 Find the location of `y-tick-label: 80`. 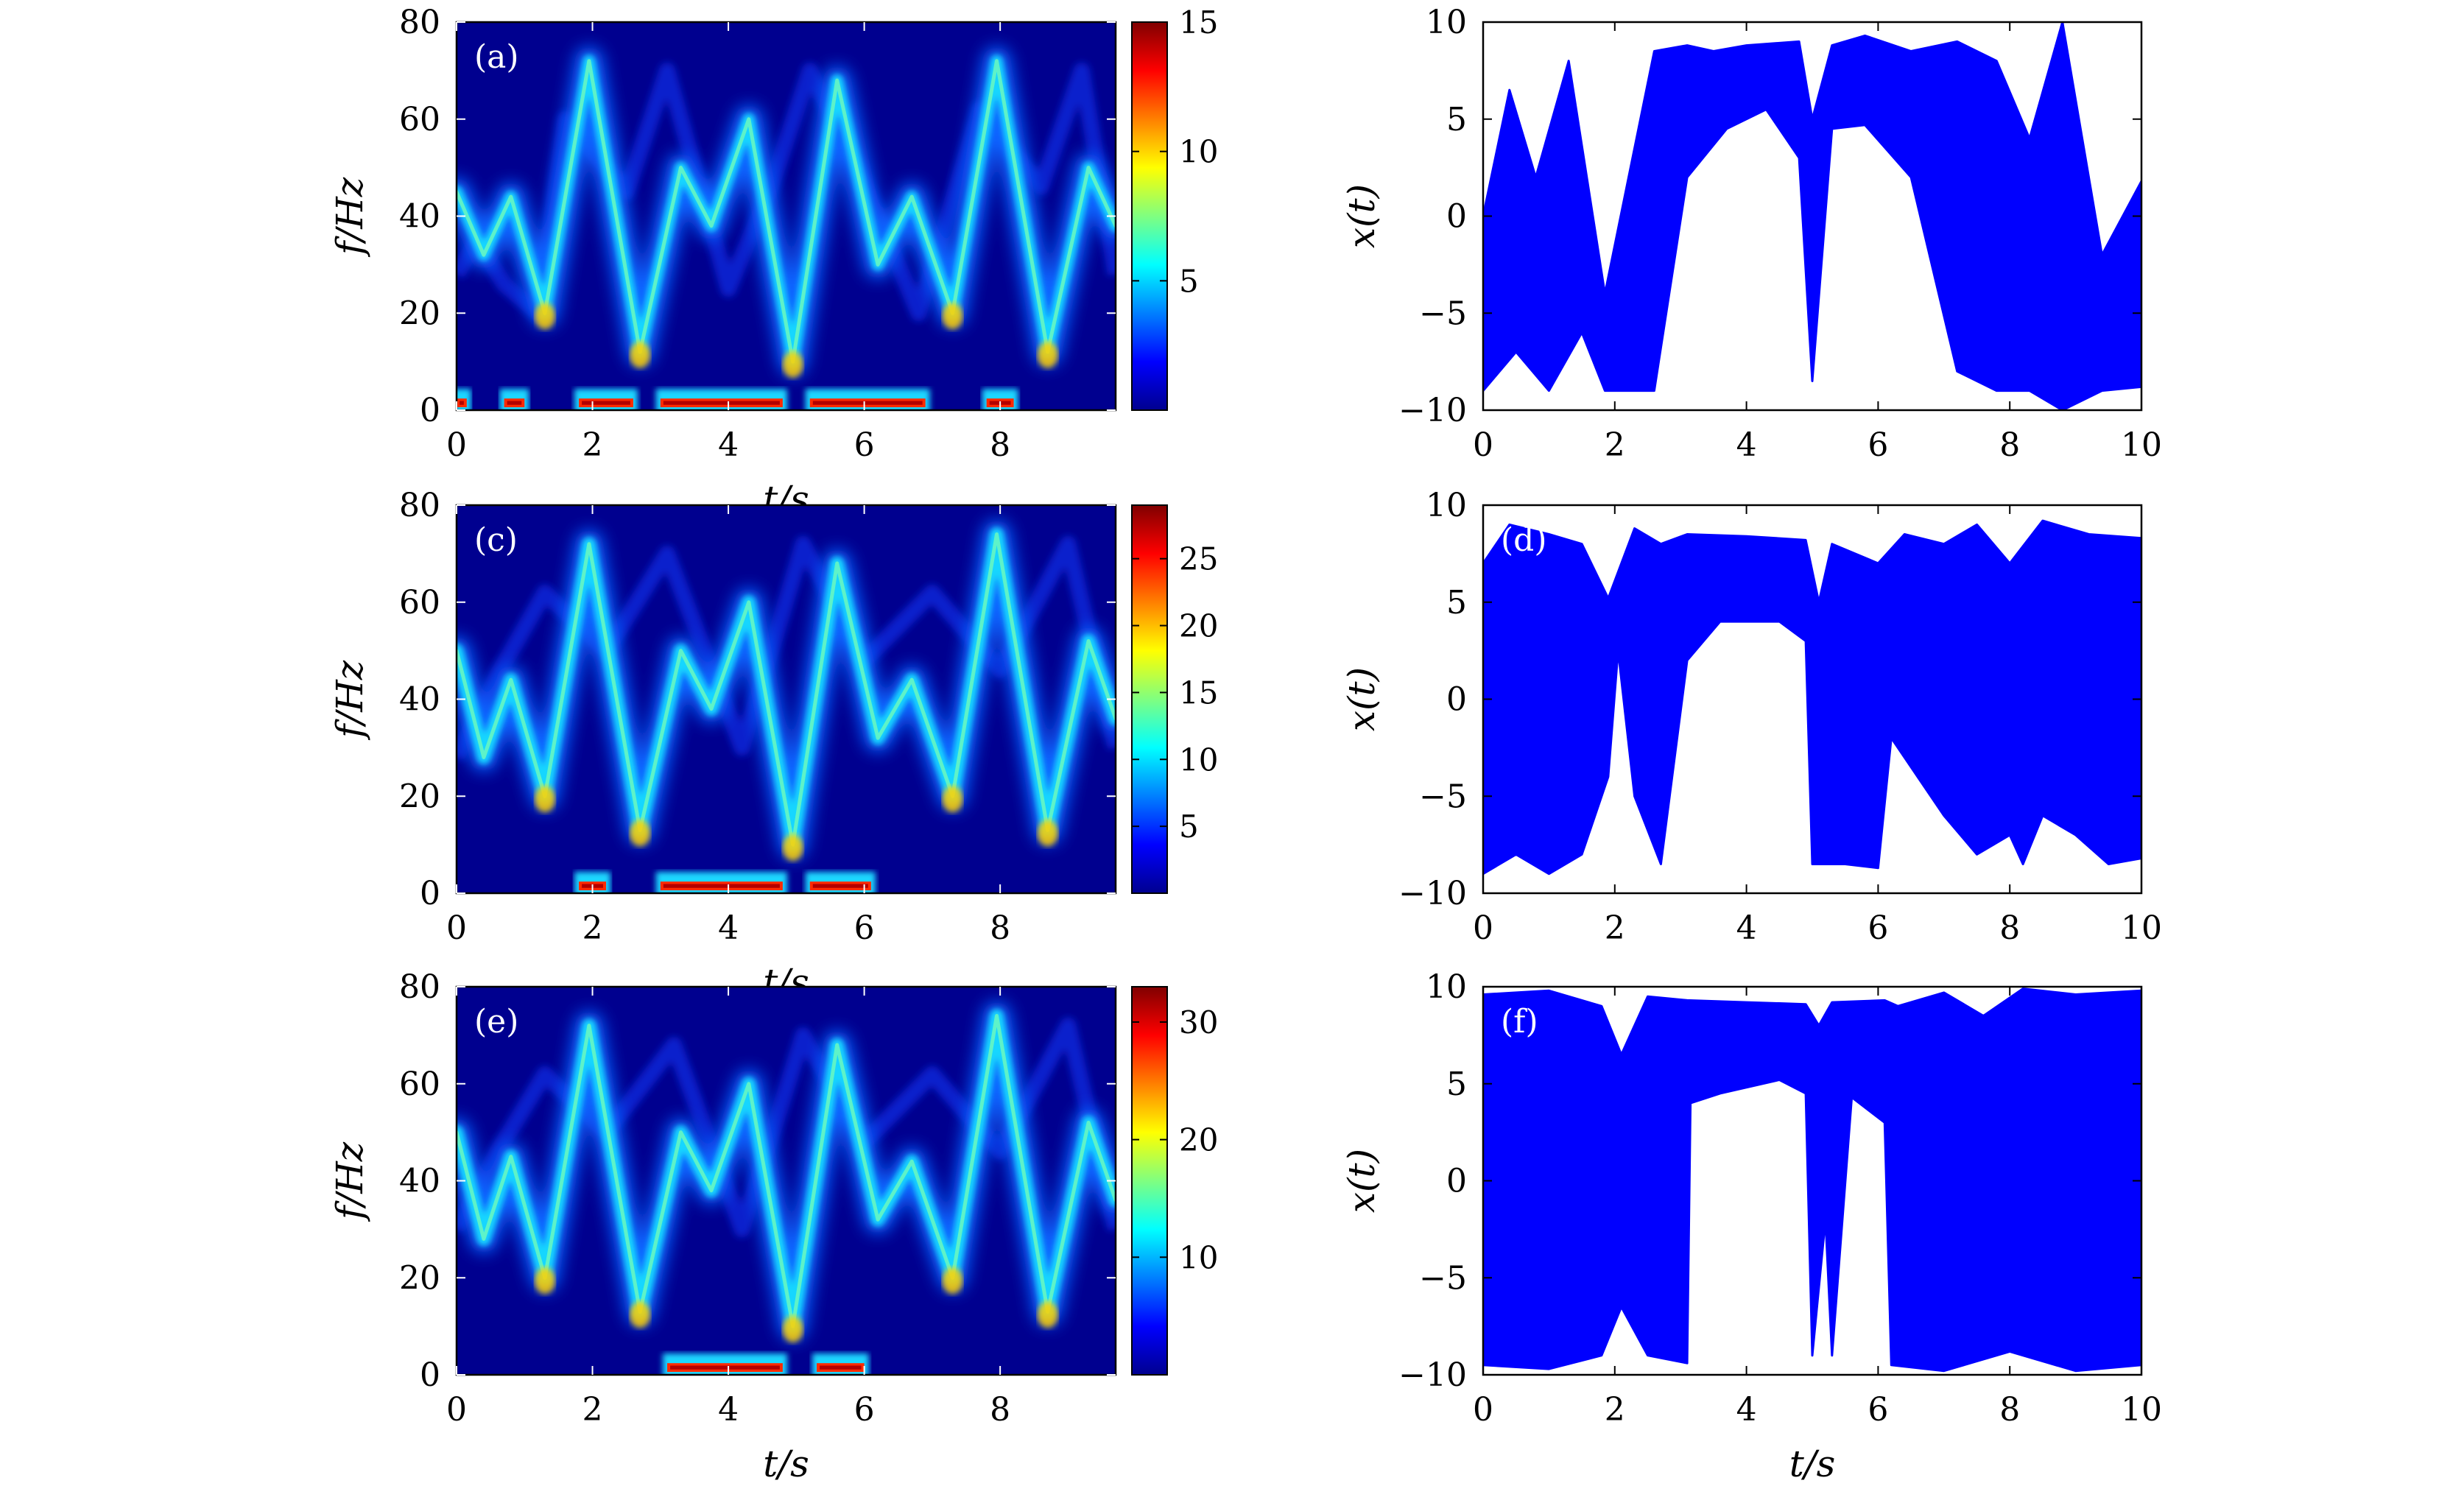

y-tick-label: 80 is located at coordinates (419, 505).